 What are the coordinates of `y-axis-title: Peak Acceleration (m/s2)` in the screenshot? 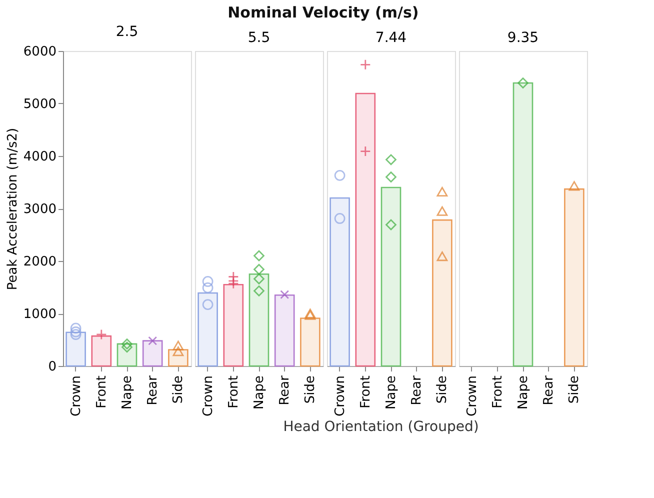 It's located at (12, 209).